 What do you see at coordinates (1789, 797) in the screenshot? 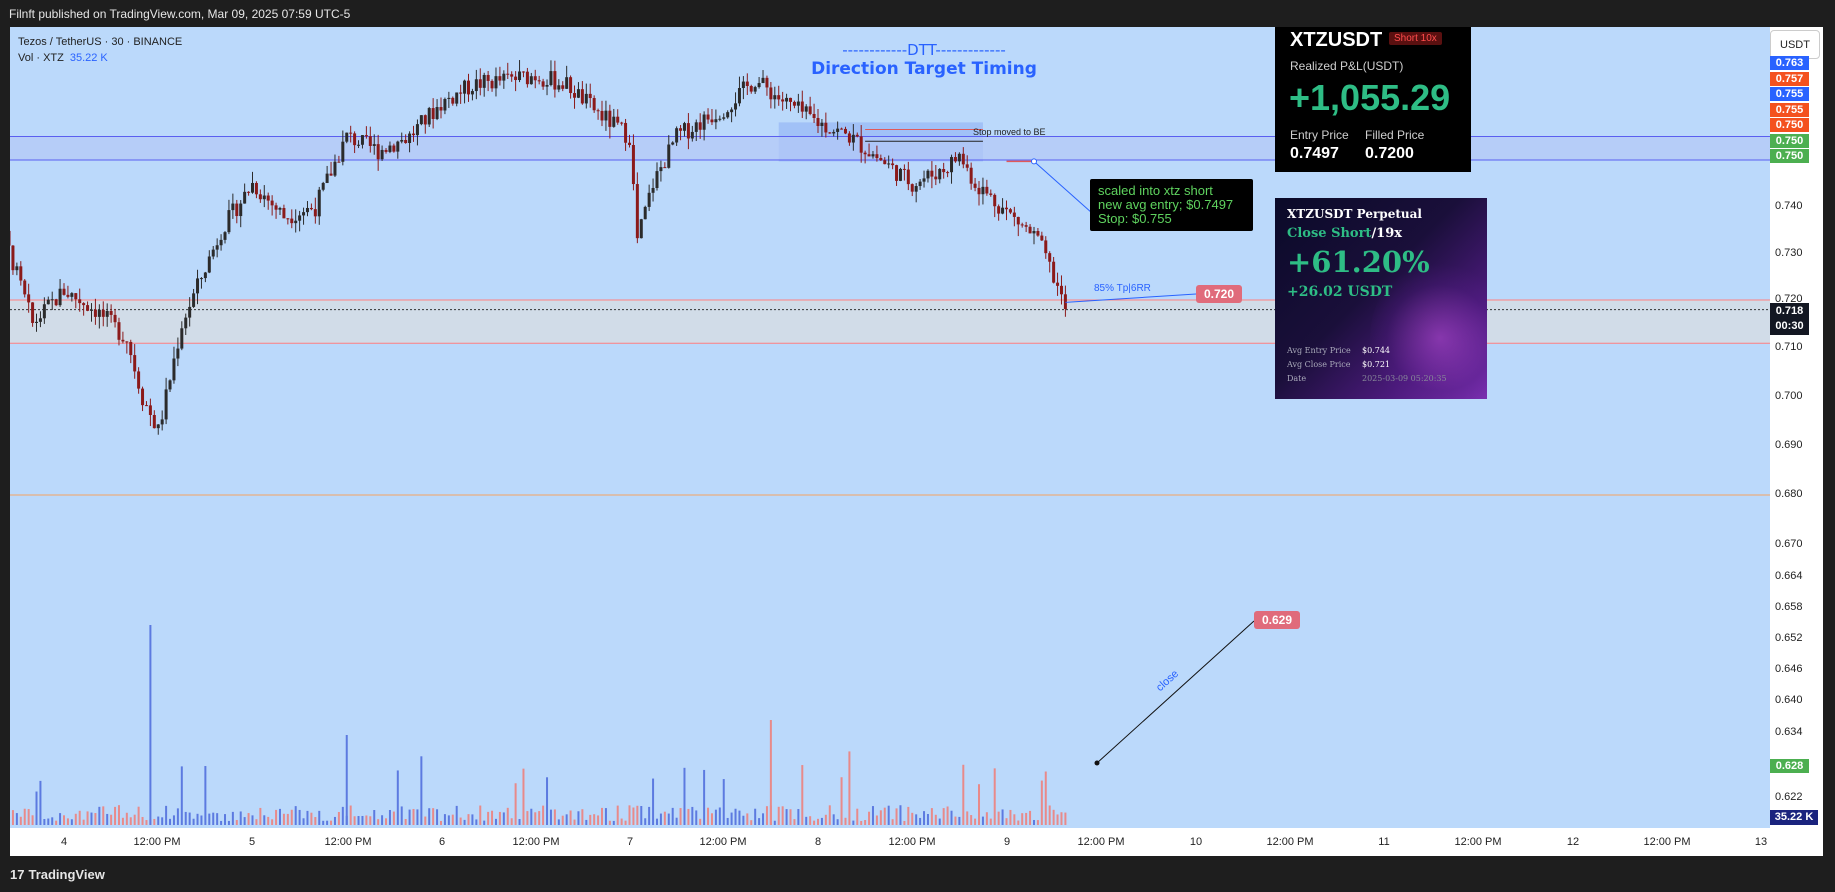
I see `price-tick: 0.622` at bounding box center [1789, 797].